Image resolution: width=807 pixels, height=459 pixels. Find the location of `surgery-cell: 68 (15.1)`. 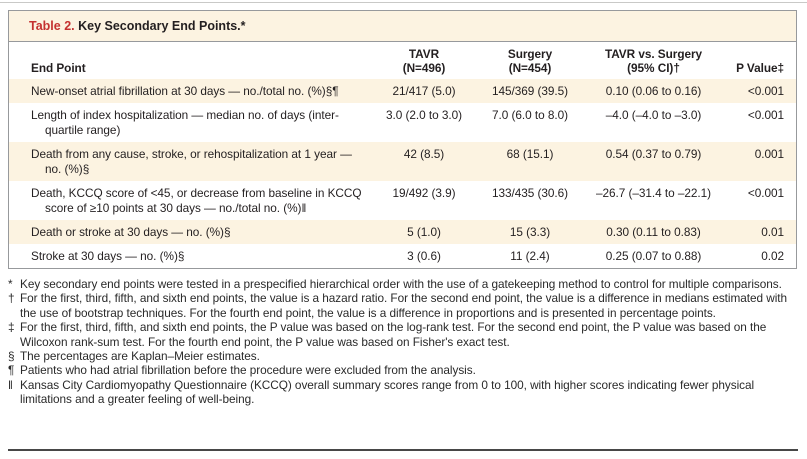

surgery-cell: 68 (15.1) is located at coordinates (530, 154).